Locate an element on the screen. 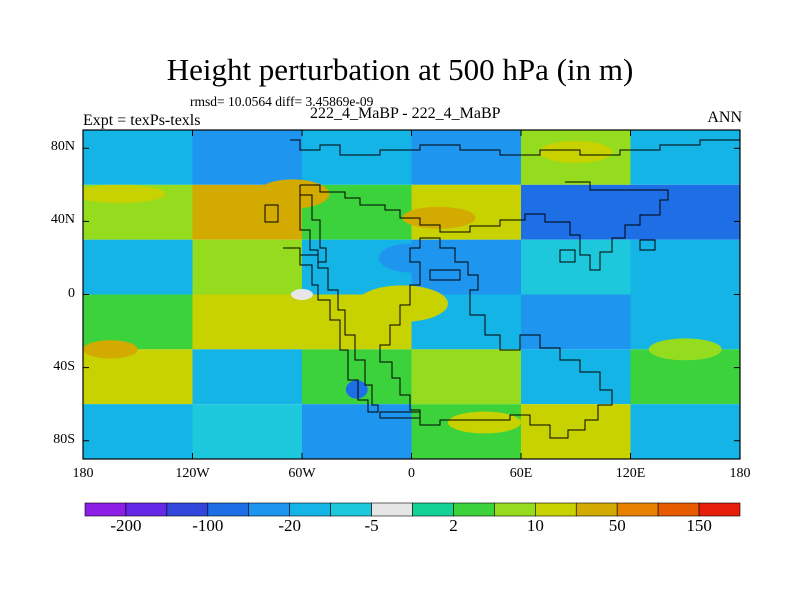 Image resolution: width=800 pixels, height=600 pixels. x-tick-label-1: 120W is located at coordinates (192, 473).